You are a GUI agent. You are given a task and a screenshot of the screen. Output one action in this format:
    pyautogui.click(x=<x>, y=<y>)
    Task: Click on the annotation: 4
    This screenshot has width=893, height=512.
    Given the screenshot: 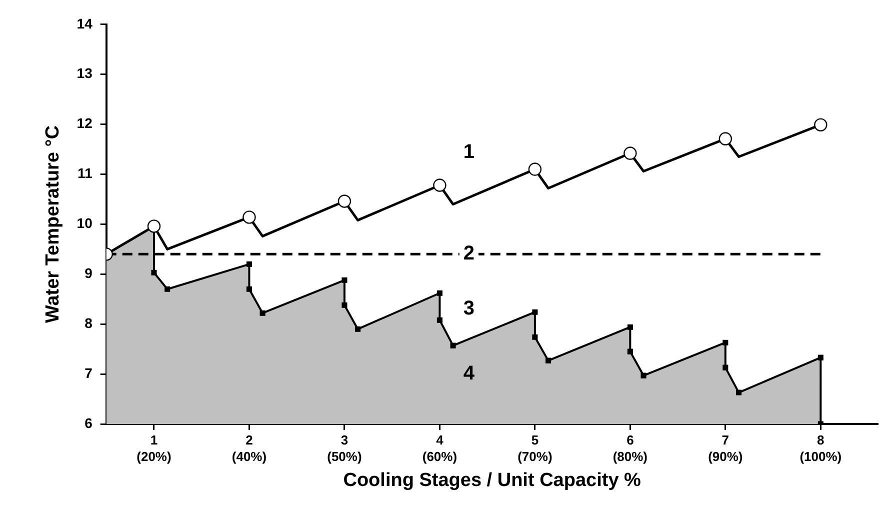 What is the action you would take?
    pyautogui.click(x=469, y=373)
    